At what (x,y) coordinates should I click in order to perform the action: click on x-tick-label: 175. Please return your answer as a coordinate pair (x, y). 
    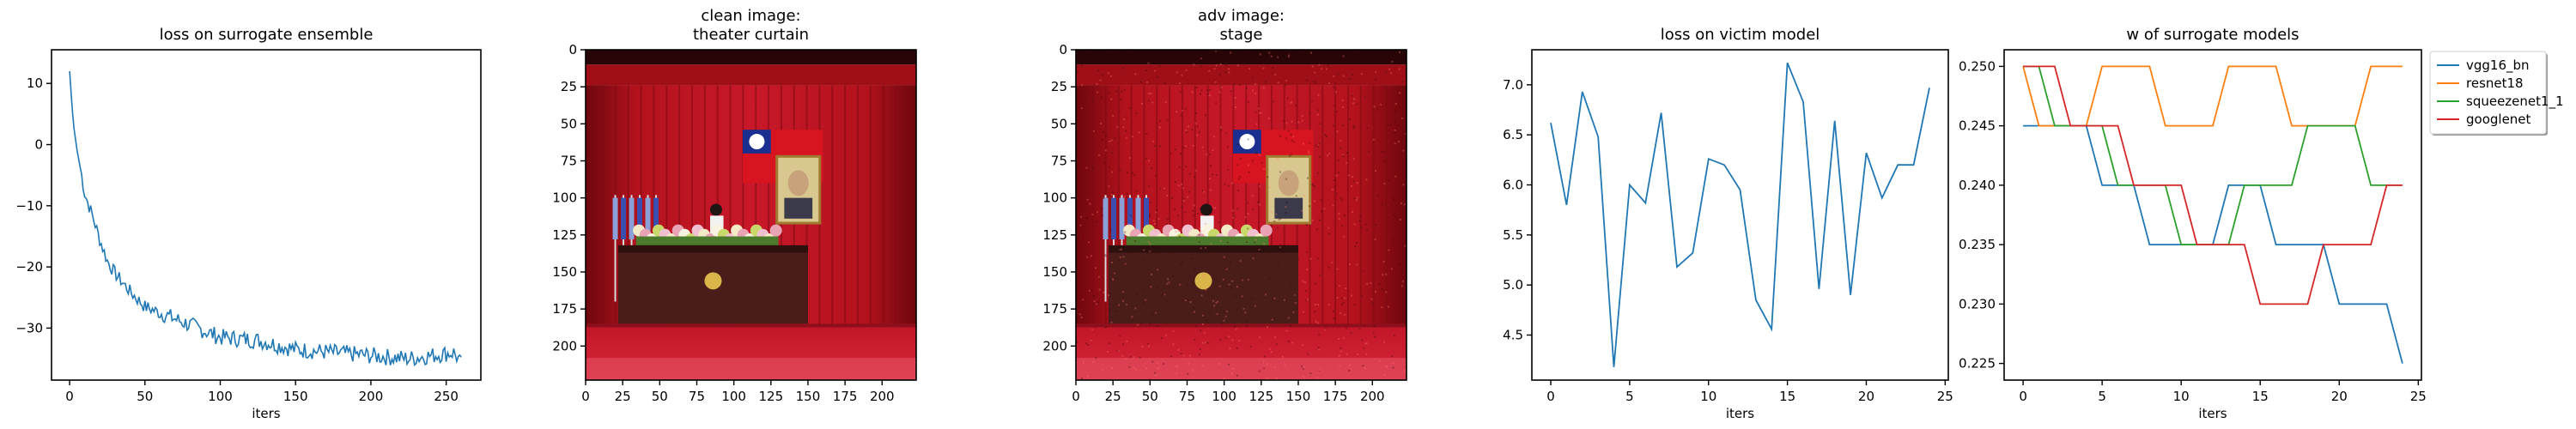
    Looking at the image, I should click on (845, 396).